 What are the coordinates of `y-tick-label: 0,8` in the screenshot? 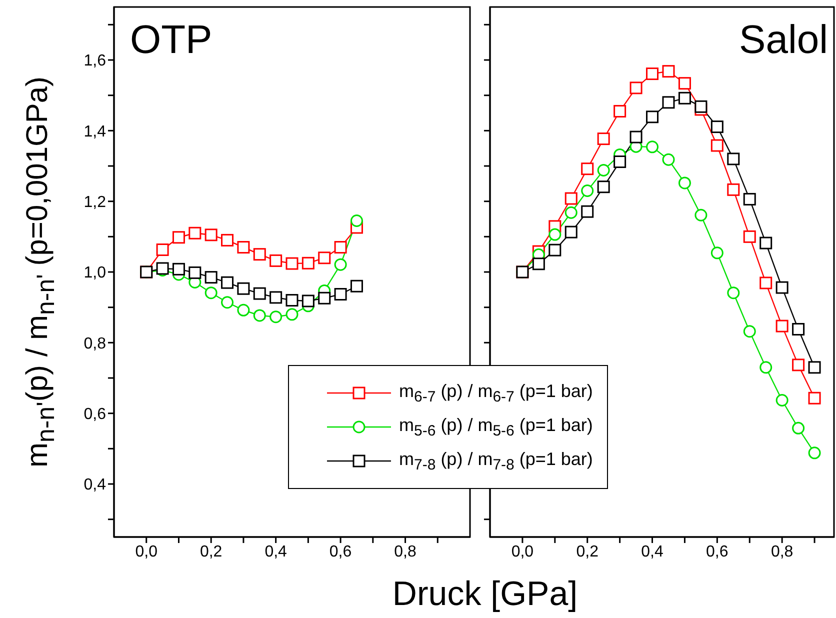 It's located at (95, 343).